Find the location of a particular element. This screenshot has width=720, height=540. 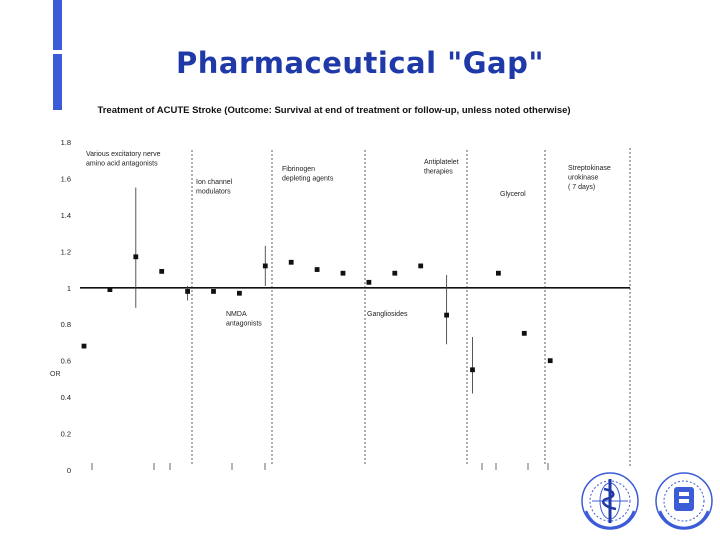

organization-emblem-icon is located at coordinates (684, 501).